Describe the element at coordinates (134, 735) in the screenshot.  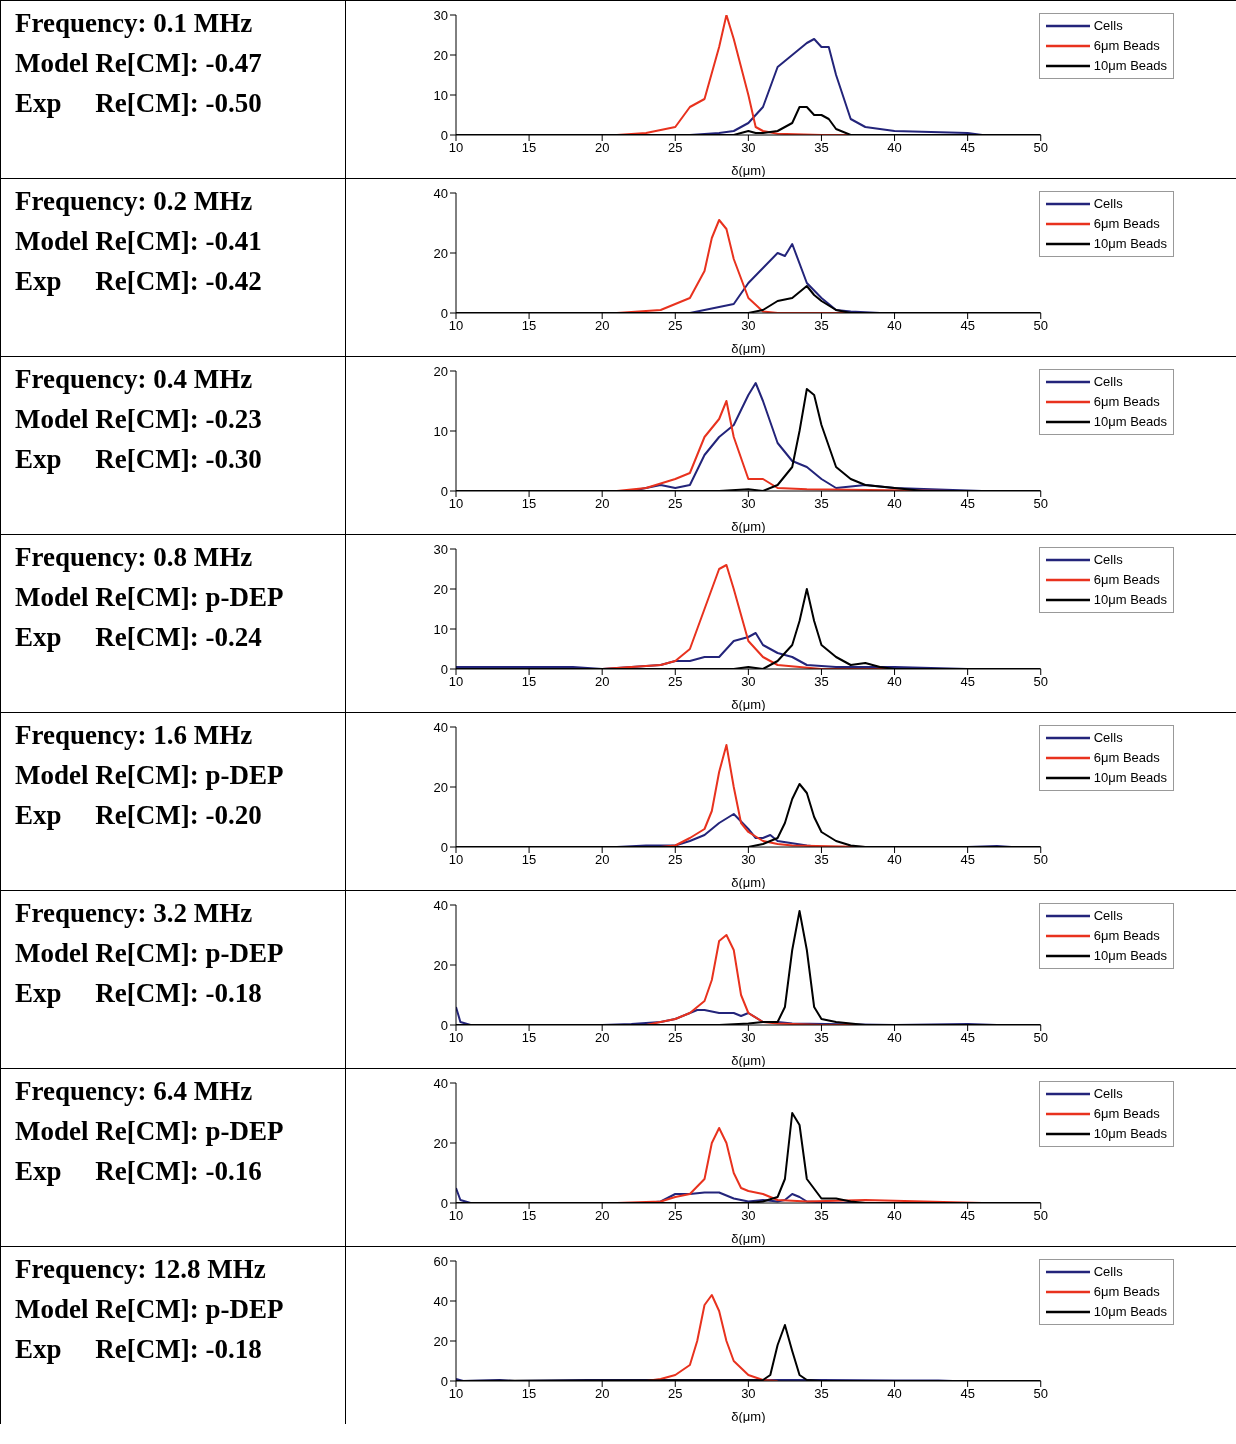
I see `text: Frequency: 1.6 MHz` at that location.